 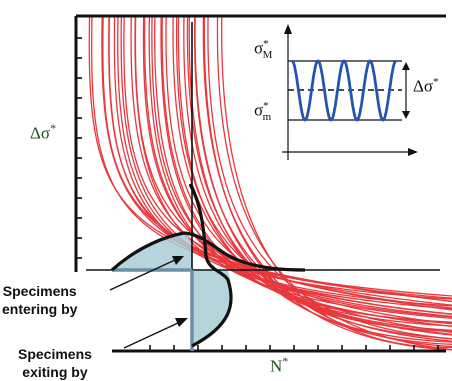 What do you see at coordinates (267, 117) in the screenshot?
I see `inset-min-sub: m` at bounding box center [267, 117].